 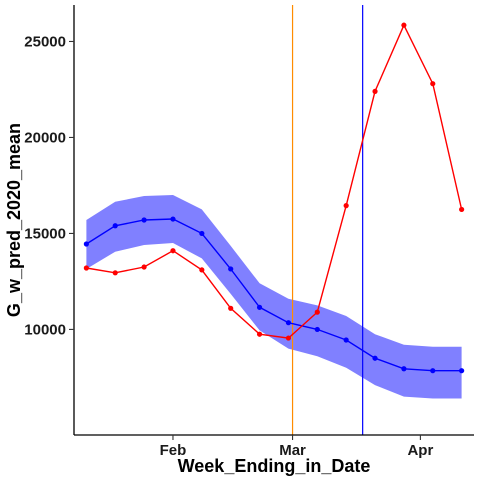 What do you see at coordinates (49, 185) in the screenshot?
I see `y-ticks: 10000 15000 20000 25000` at bounding box center [49, 185].